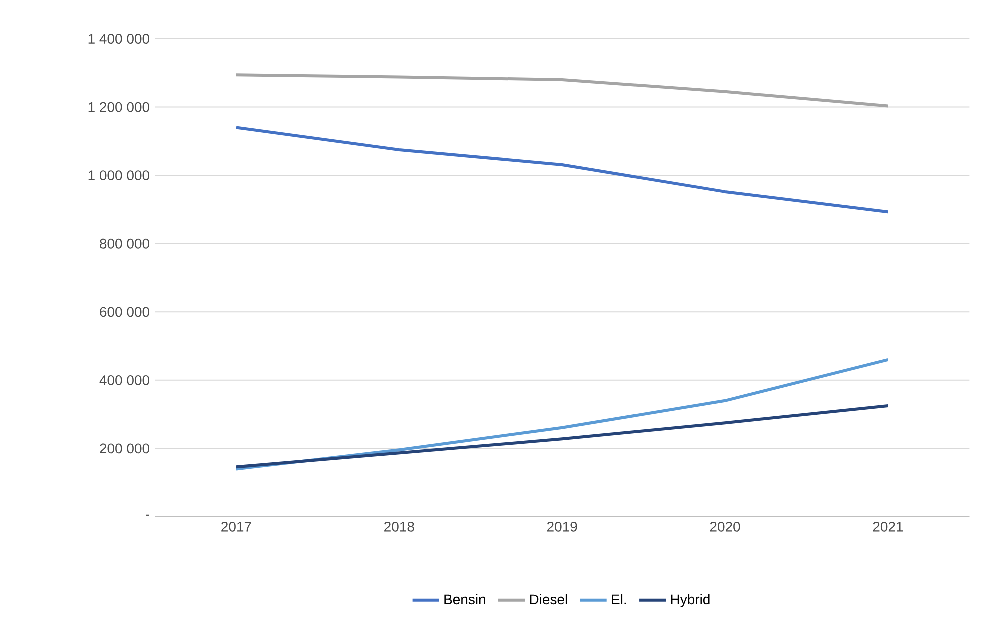 The height and width of the screenshot is (636, 987). I want to click on legend-label: El., so click(619, 599).